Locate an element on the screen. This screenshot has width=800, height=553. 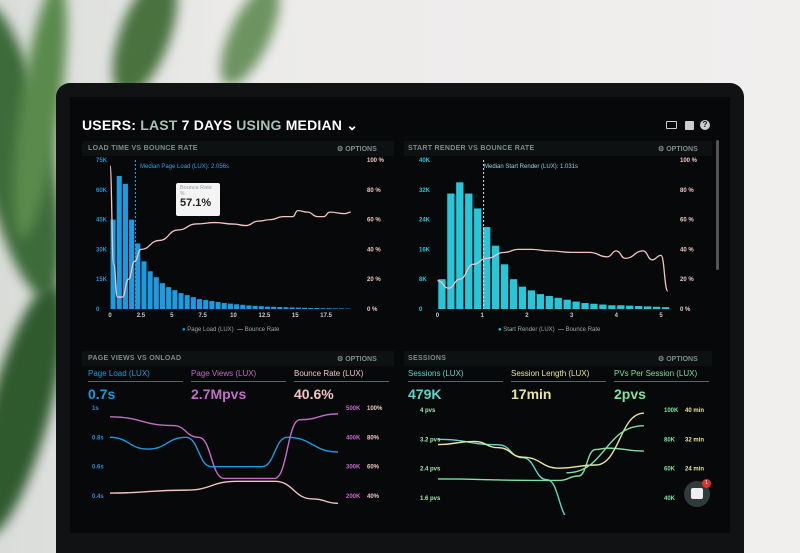
y-tick-label: 15K is located at coordinates (102, 280).